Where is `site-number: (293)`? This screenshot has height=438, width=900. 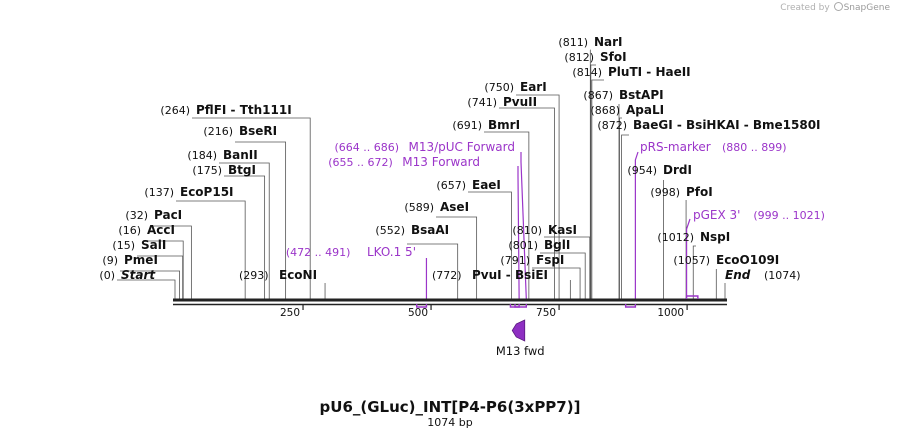
site-number: (293) is located at coordinates (254, 275).